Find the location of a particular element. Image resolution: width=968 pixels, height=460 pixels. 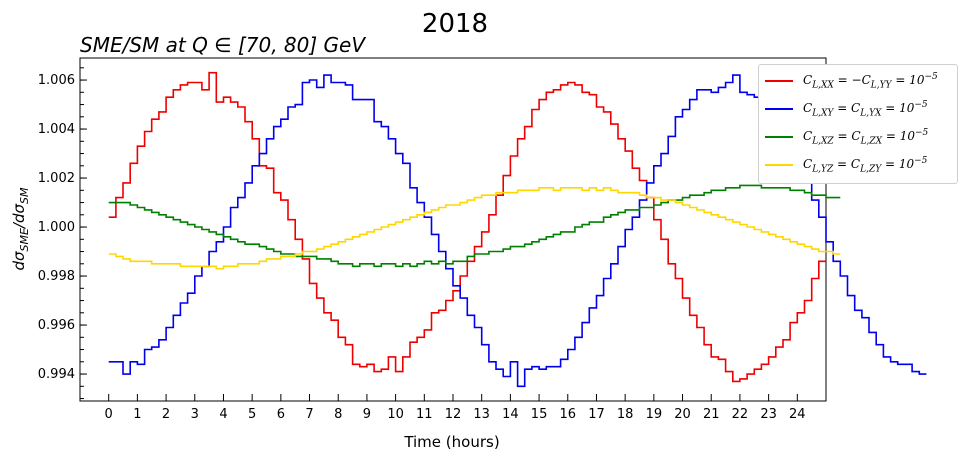

legend-label-xy: CL,XY = CL,YX = 10−5 is located at coordinates (865, 109).